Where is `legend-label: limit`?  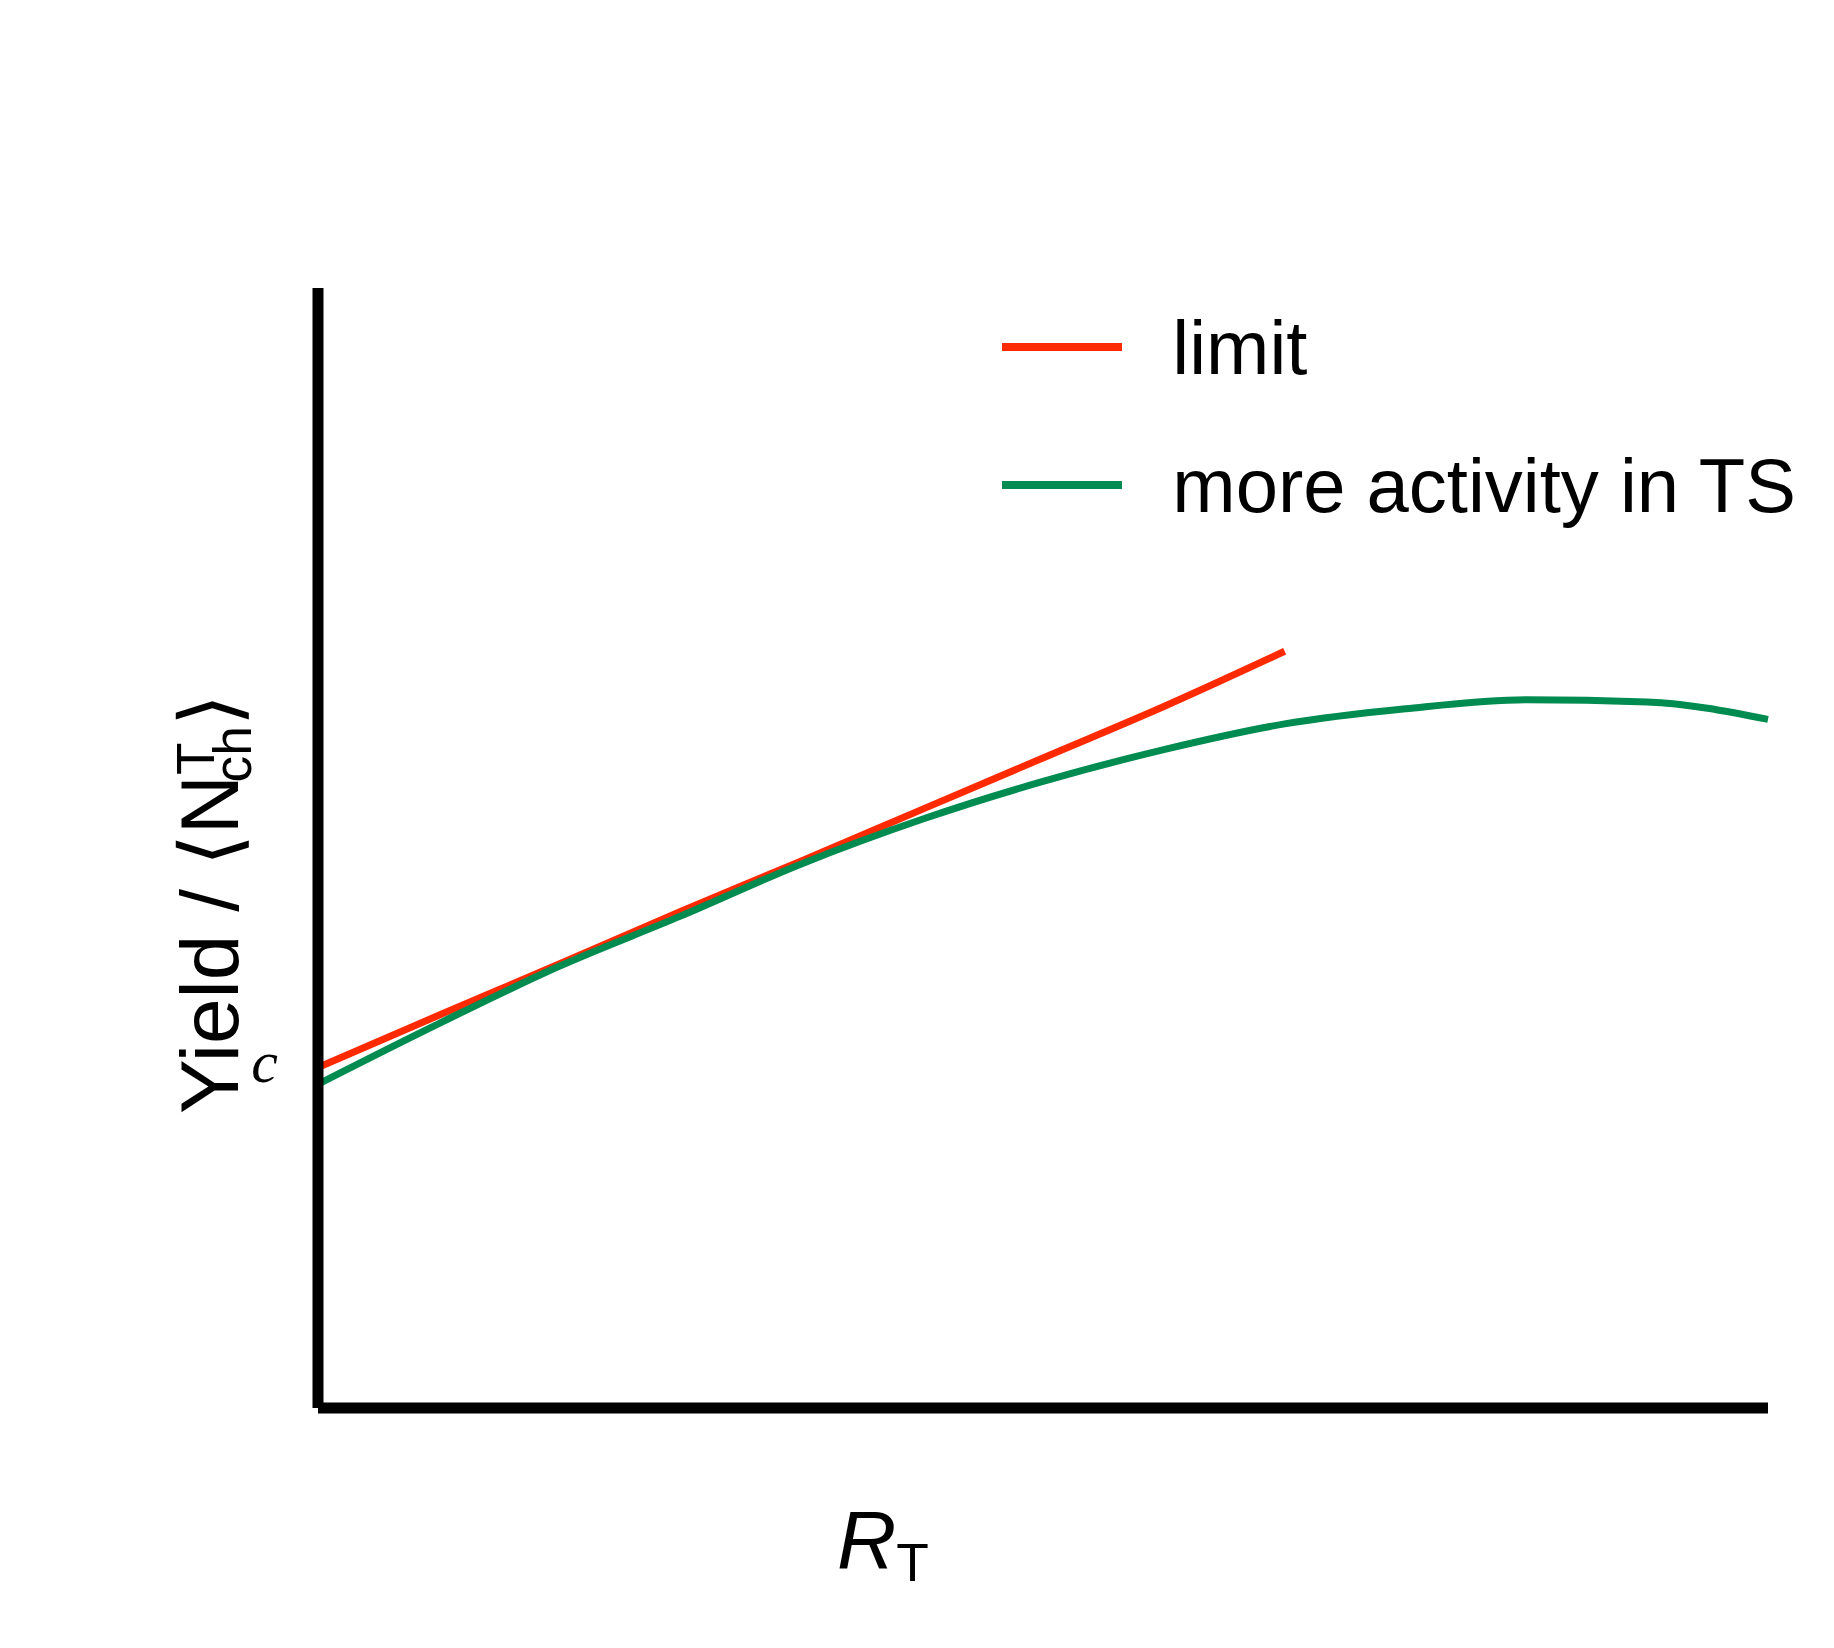 legend-label: limit is located at coordinates (1240, 347).